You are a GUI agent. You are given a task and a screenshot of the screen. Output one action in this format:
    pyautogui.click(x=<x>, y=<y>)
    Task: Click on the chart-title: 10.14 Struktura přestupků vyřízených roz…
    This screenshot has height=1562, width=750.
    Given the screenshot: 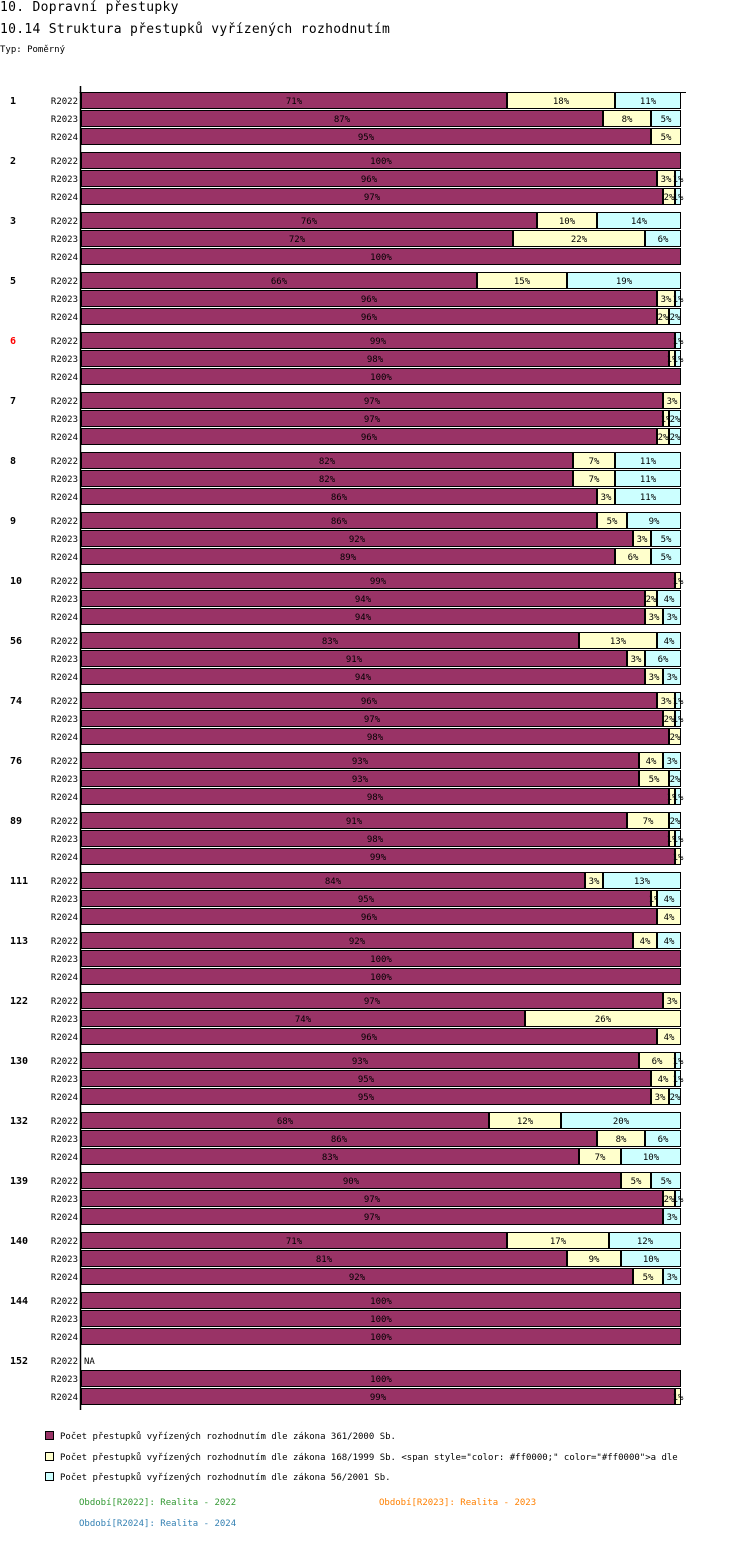 What is the action you would take?
    pyautogui.click(x=195, y=29)
    